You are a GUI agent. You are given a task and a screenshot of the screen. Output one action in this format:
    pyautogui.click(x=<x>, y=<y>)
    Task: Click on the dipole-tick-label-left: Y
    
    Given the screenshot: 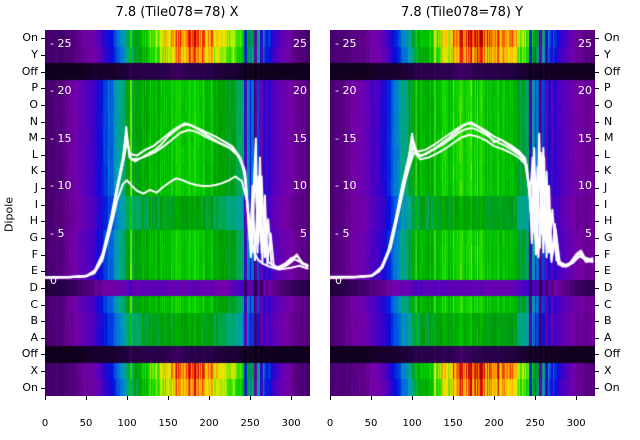 What is the action you would take?
    pyautogui.click(x=34, y=54)
    